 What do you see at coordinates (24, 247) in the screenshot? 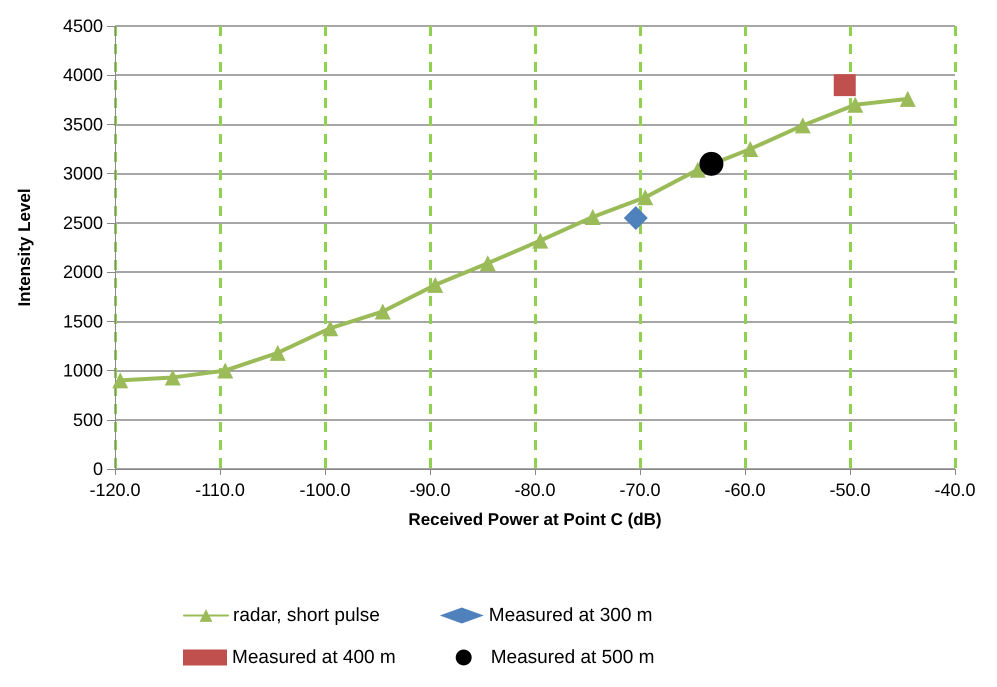
I see `y-axis-title: Intensity Level` at bounding box center [24, 247].